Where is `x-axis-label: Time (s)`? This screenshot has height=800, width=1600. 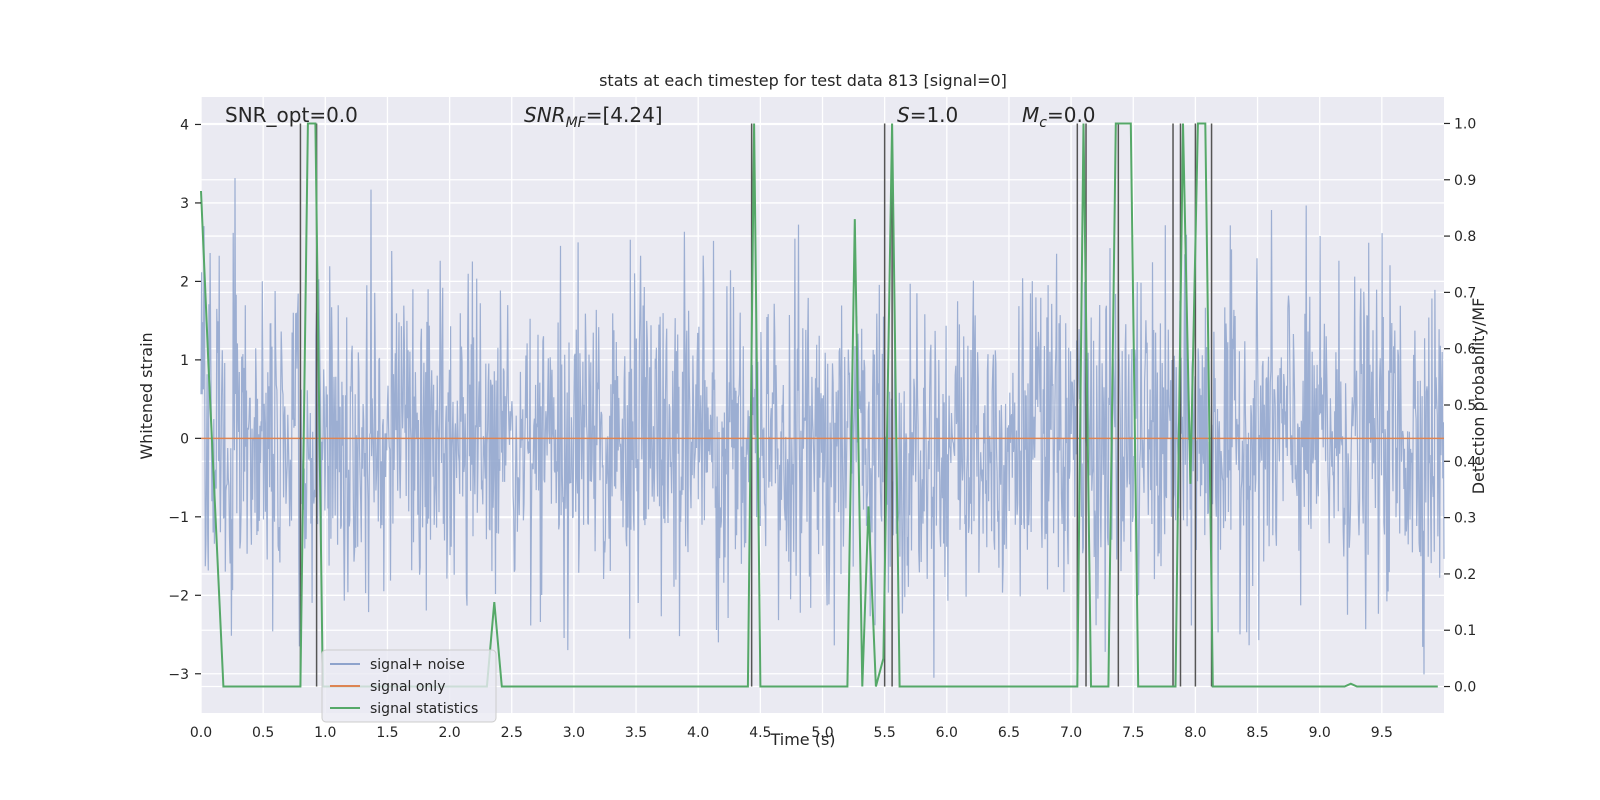
x-axis-label: Time (s) is located at coordinates (802, 739).